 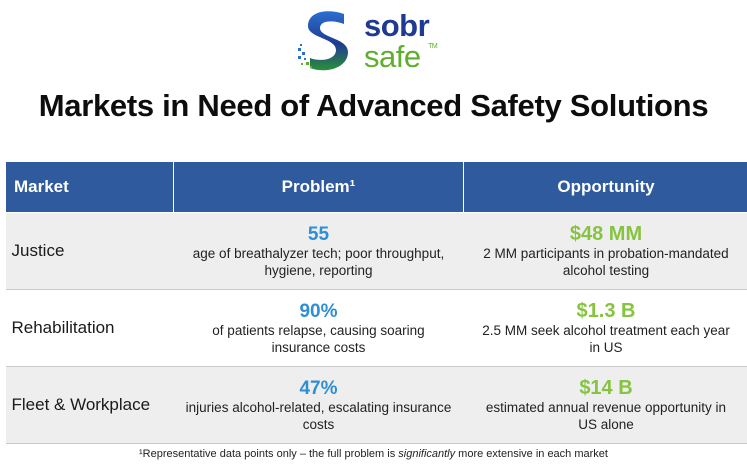 What do you see at coordinates (606, 234) in the screenshot?
I see `opportunity-stat: $48 MM` at bounding box center [606, 234].